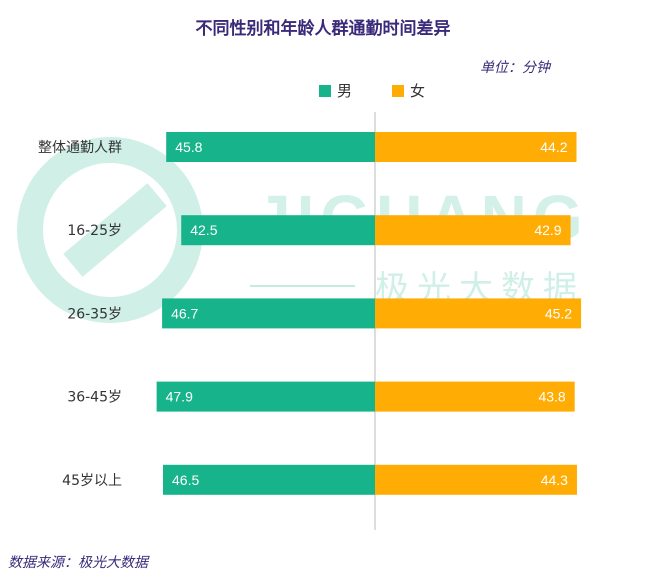 The width and height of the screenshot is (646, 583). I want to click on category-label-3: 36-45岁, so click(94, 398).